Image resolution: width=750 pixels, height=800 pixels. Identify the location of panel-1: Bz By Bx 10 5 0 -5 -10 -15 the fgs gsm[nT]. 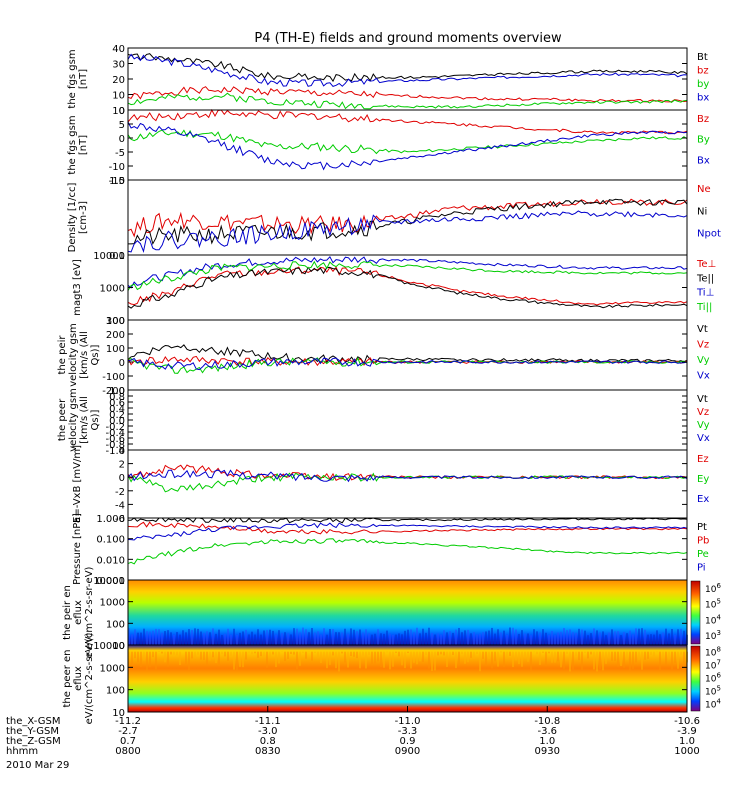
(388, 146).